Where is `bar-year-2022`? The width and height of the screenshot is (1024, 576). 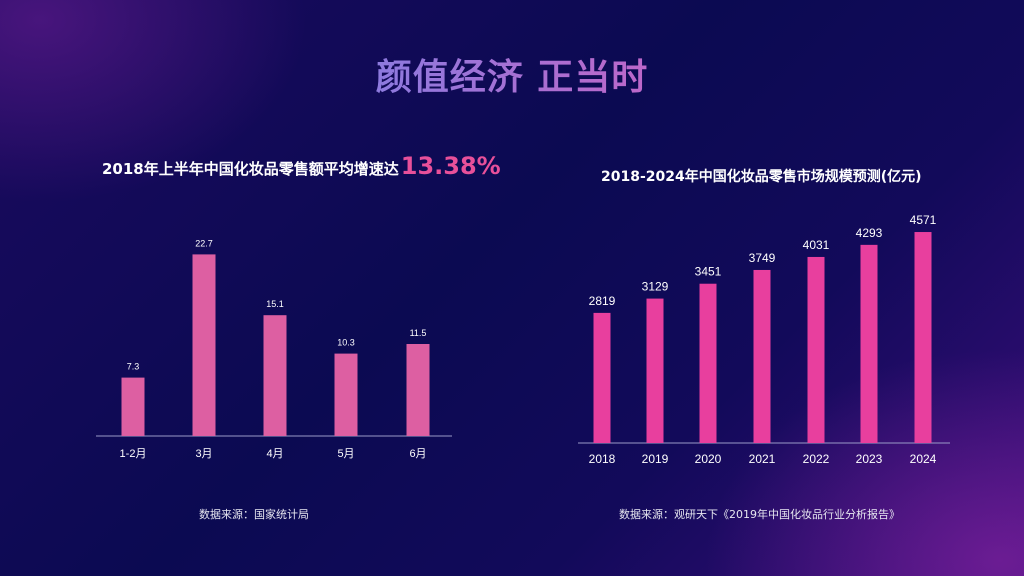
bar-year-2022 is located at coordinates (816, 349).